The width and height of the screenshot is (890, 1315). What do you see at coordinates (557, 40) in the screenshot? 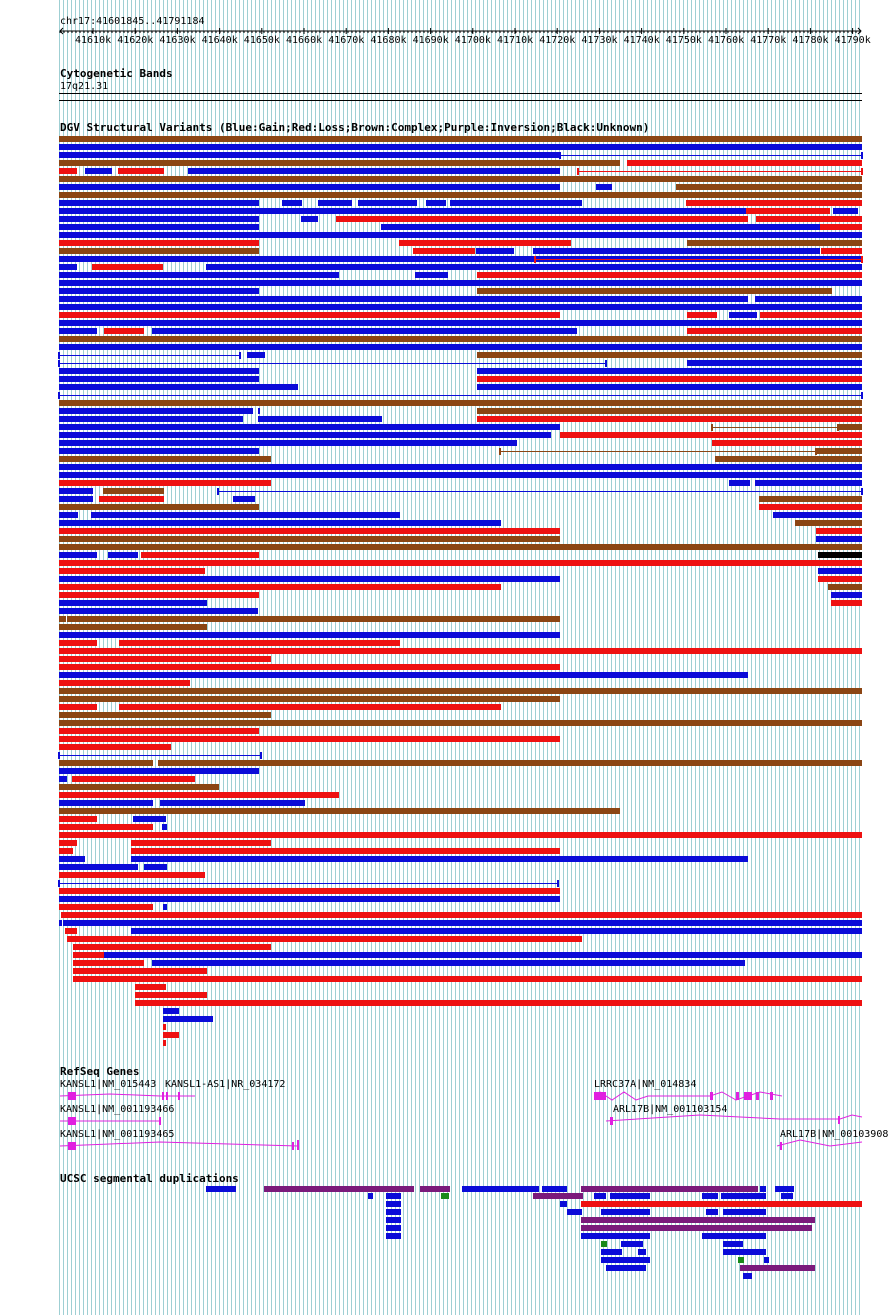
I see `ruler-tick-label: 41720k` at bounding box center [557, 40].